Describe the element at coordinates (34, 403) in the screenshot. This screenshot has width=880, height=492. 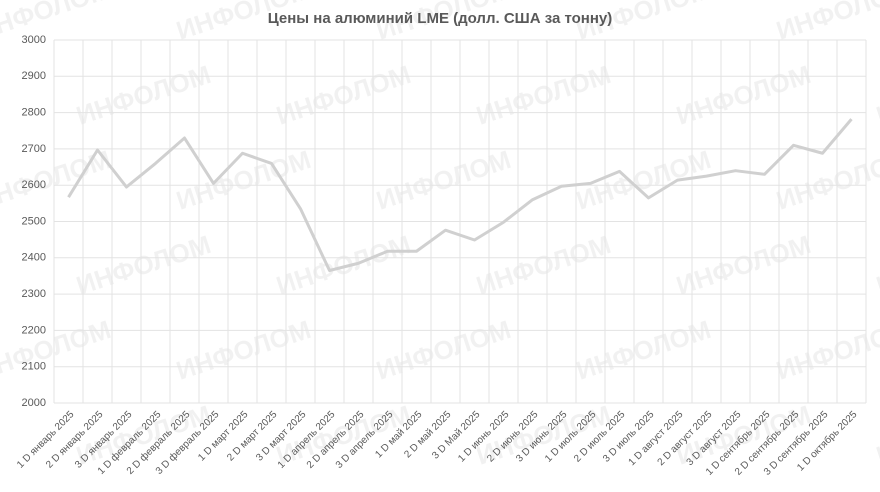
I see `y-tick-label: 2000` at that location.